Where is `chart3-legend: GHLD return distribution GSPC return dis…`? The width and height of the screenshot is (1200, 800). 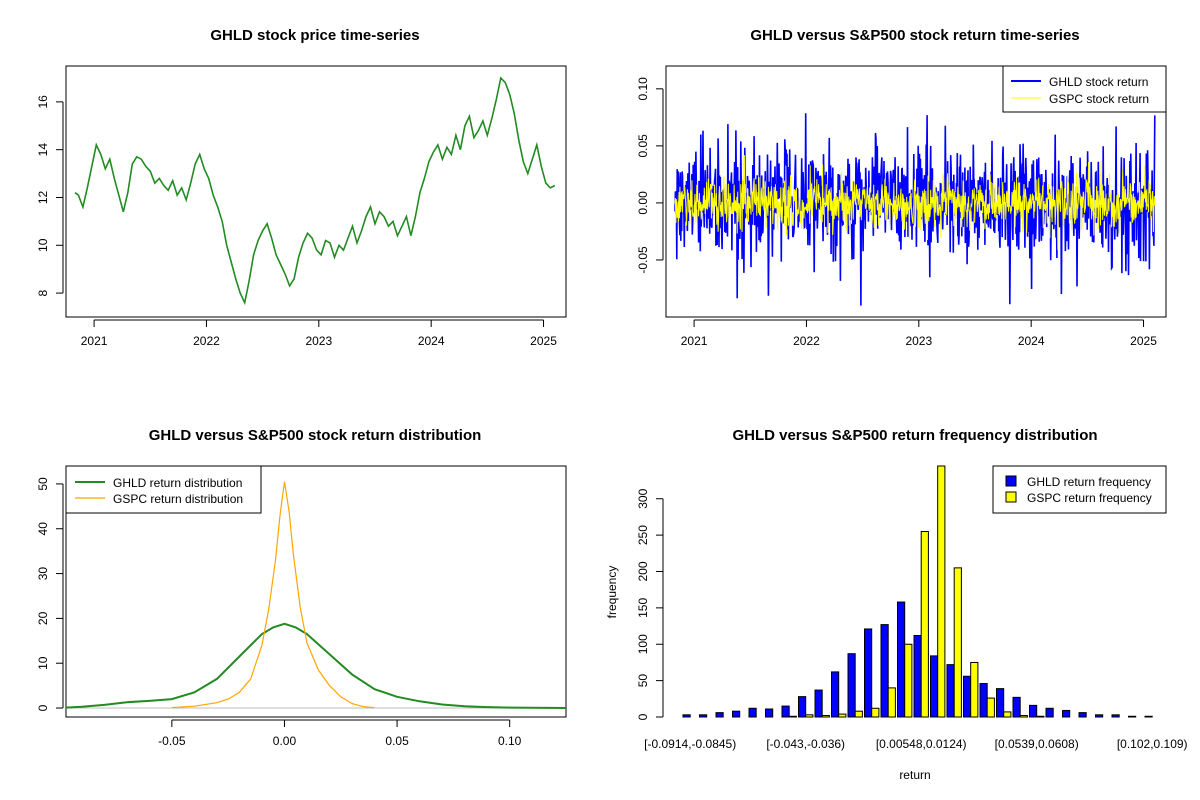 chart3-legend: GHLD return distribution GSPC return dis… is located at coordinates (163, 489).